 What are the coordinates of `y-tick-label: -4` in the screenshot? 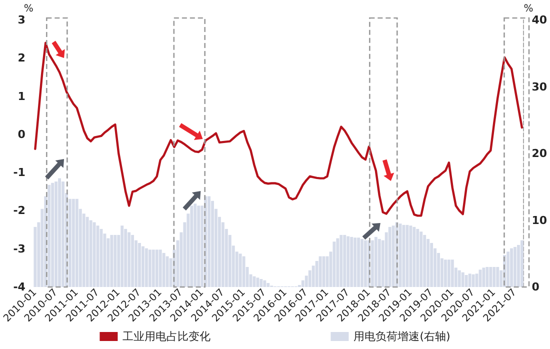 It's located at (19, 287).